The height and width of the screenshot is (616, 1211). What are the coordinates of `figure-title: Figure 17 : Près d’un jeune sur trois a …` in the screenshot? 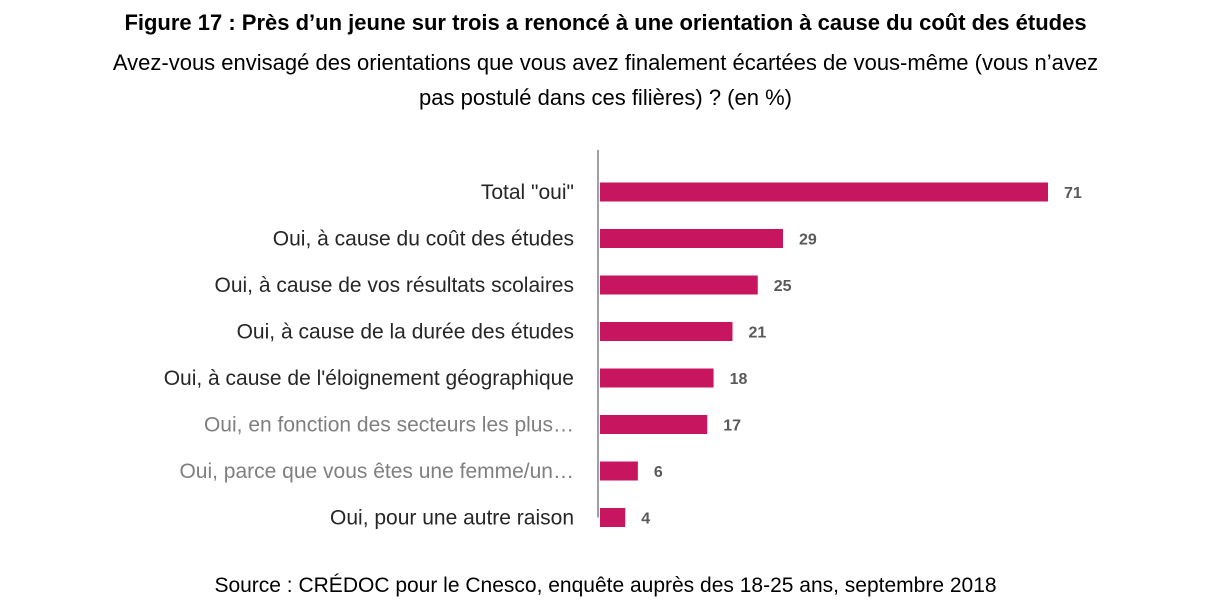 It's located at (605, 22).